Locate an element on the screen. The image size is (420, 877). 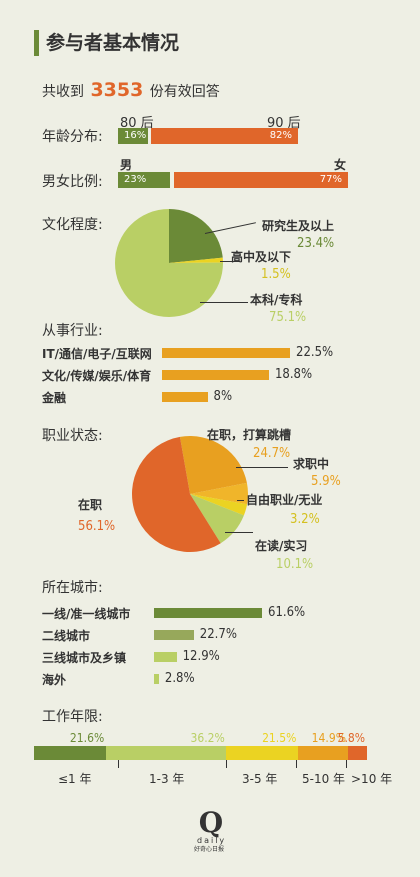
status-cat-3: 在读/实习 is located at coordinates (281, 546).